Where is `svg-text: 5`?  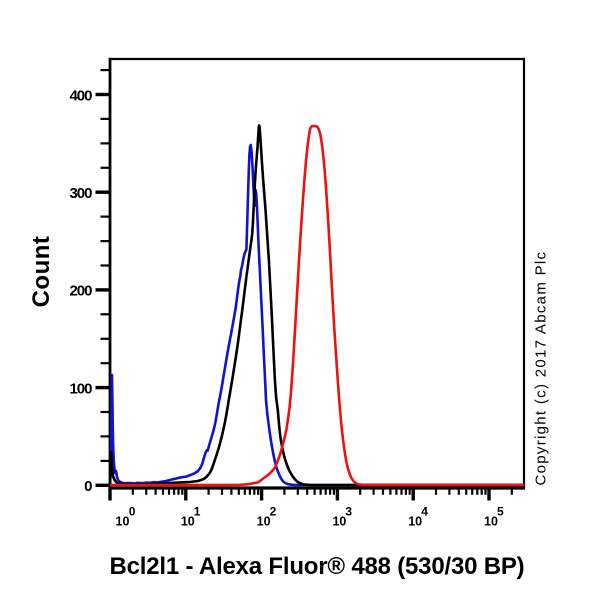
svg-text: 5 is located at coordinates (500, 512).